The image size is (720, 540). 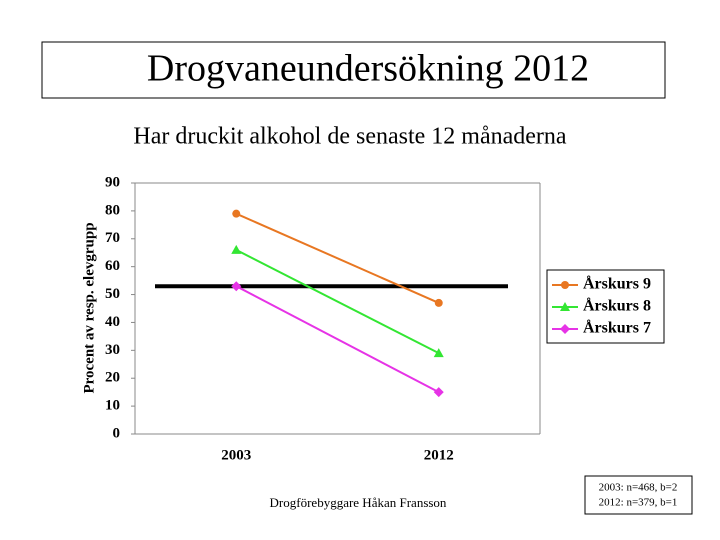 I want to click on y-tick-label: 60, so click(x=112, y=266).